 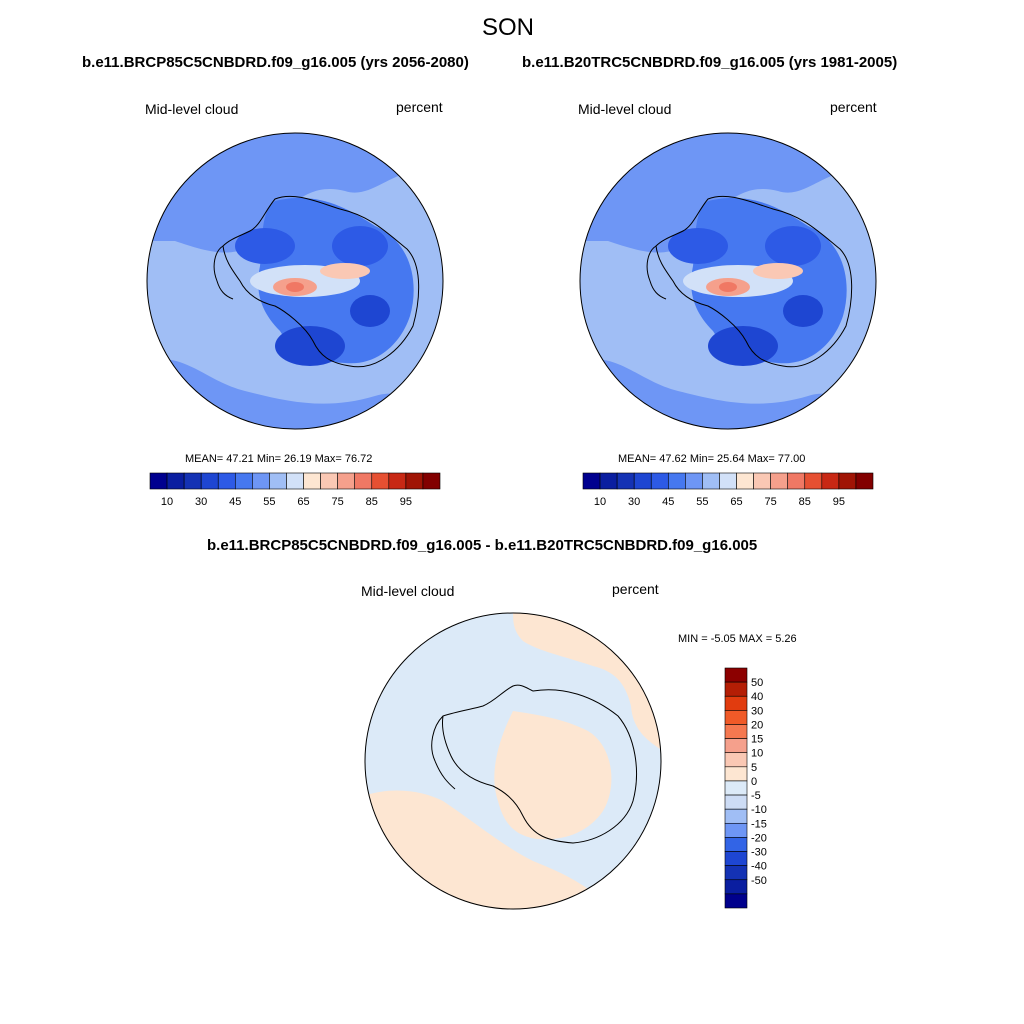 What do you see at coordinates (759, 867) in the screenshot?
I see `colorbar-tick-label: -40` at bounding box center [759, 867].